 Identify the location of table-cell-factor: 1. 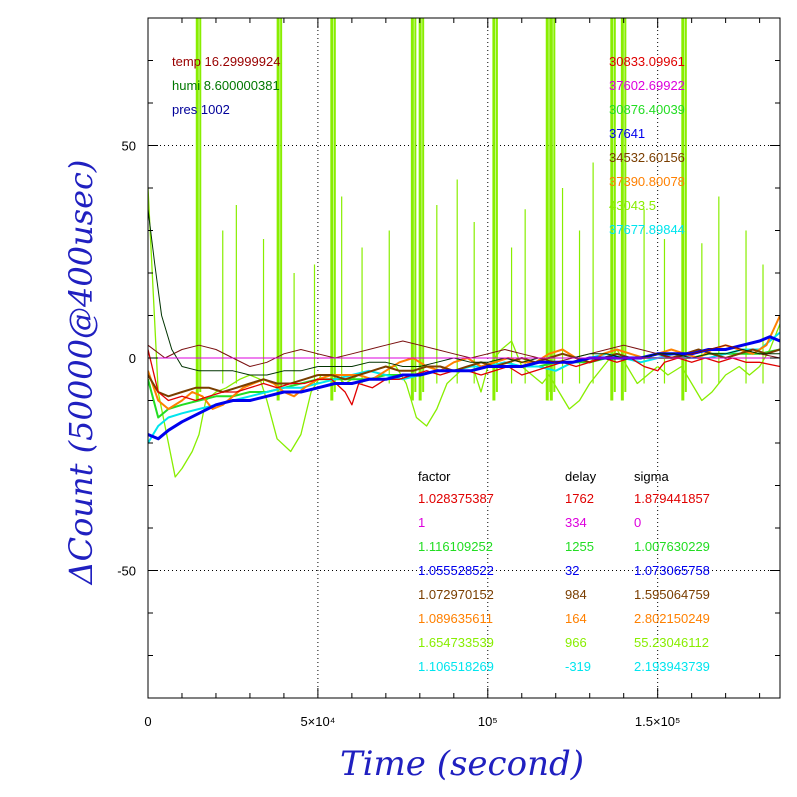
(421, 522).